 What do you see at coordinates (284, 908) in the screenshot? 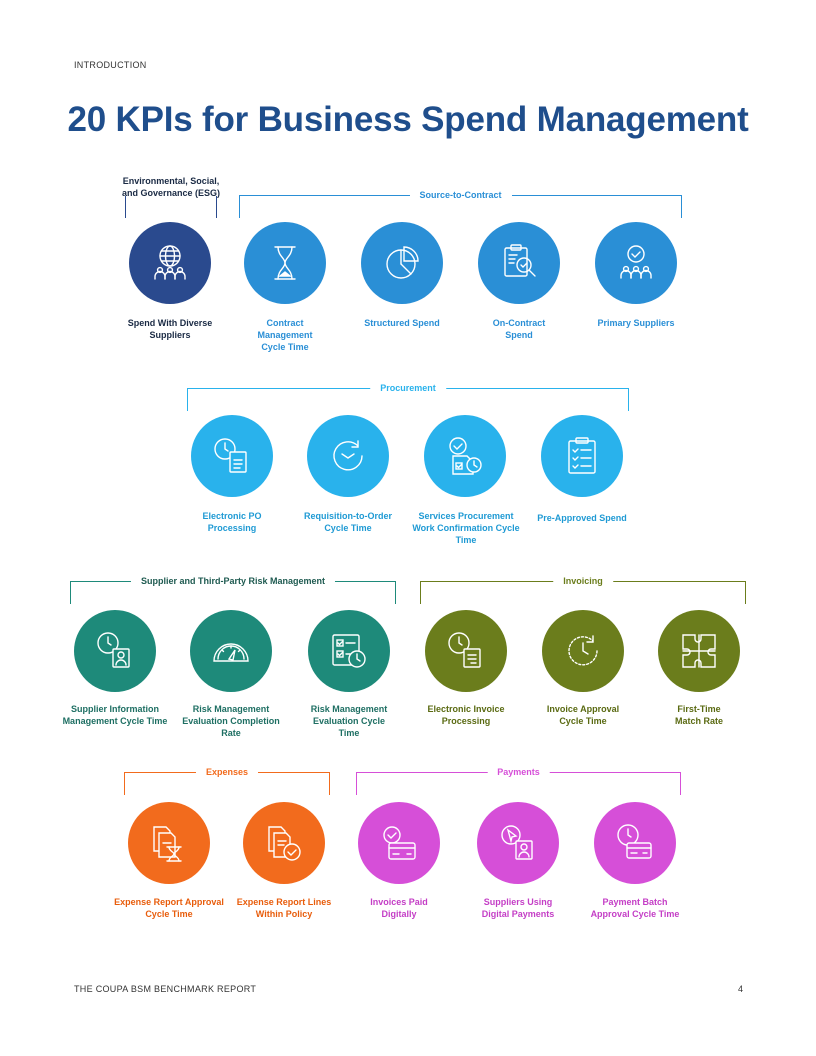
I see `kpi-label: Expense Report Lines Within Policy` at bounding box center [284, 908].